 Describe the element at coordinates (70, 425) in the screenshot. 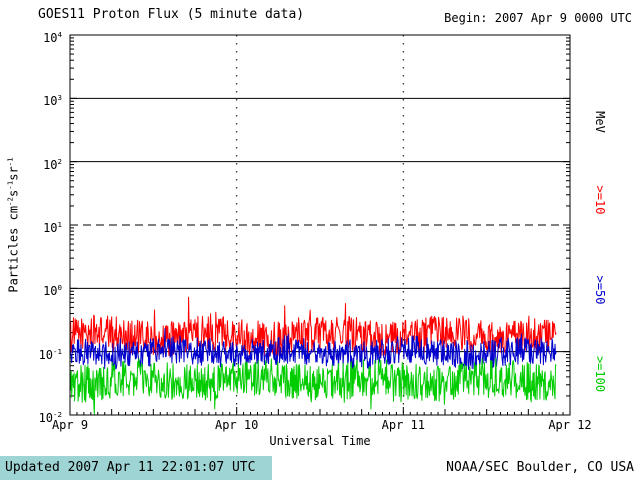

I see `x-tick-label: Apr 9` at that location.